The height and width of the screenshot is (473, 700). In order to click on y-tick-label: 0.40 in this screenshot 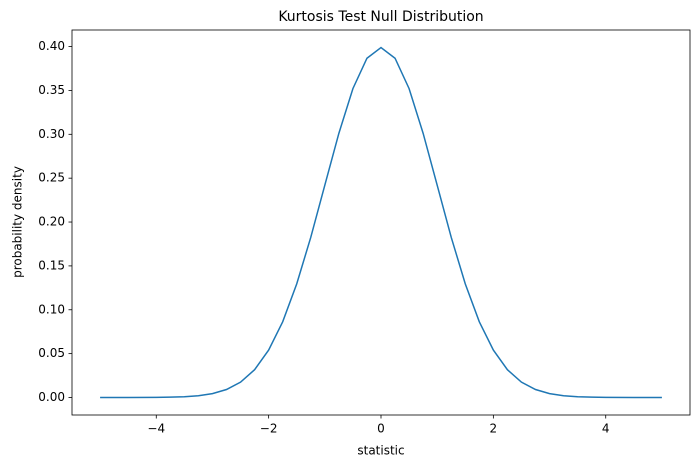, I will do `click(51, 46)`.